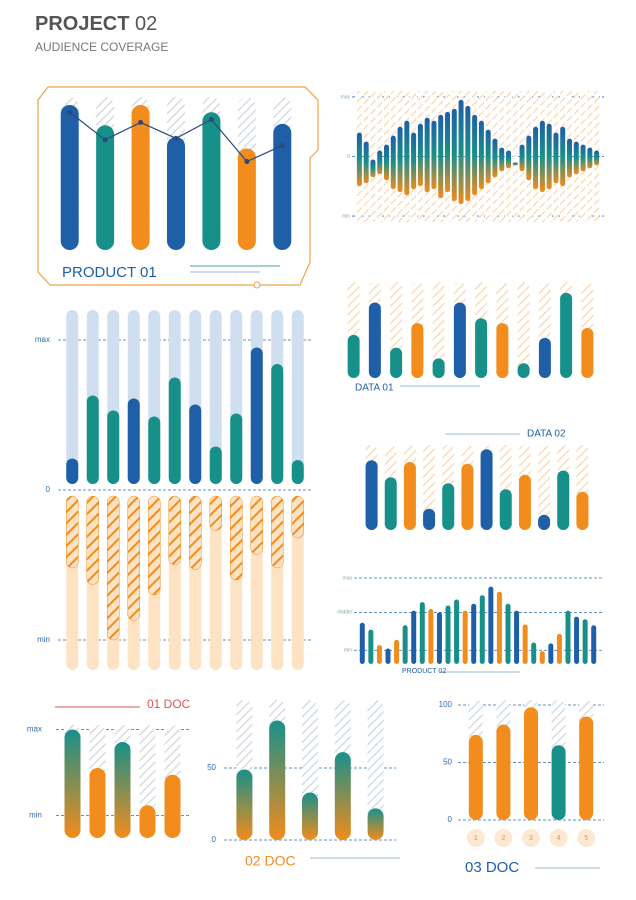 This screenshot has width=636, height=900. What do you see at coordinates (257, 285) in the screenshot?
I see `deco-dot` at bounding box center [257, 285].